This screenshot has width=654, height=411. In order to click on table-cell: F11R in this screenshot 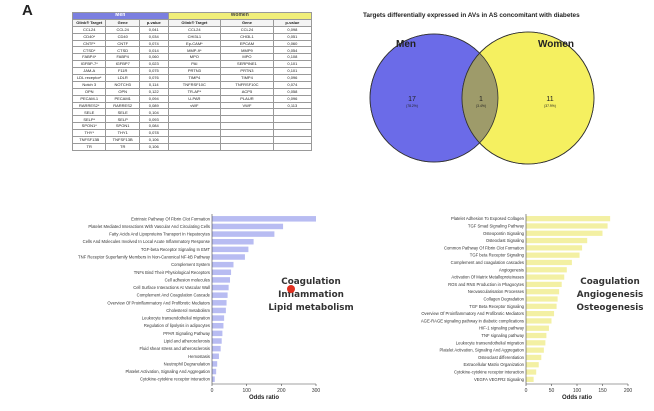, I will do `click(122, 71)`.